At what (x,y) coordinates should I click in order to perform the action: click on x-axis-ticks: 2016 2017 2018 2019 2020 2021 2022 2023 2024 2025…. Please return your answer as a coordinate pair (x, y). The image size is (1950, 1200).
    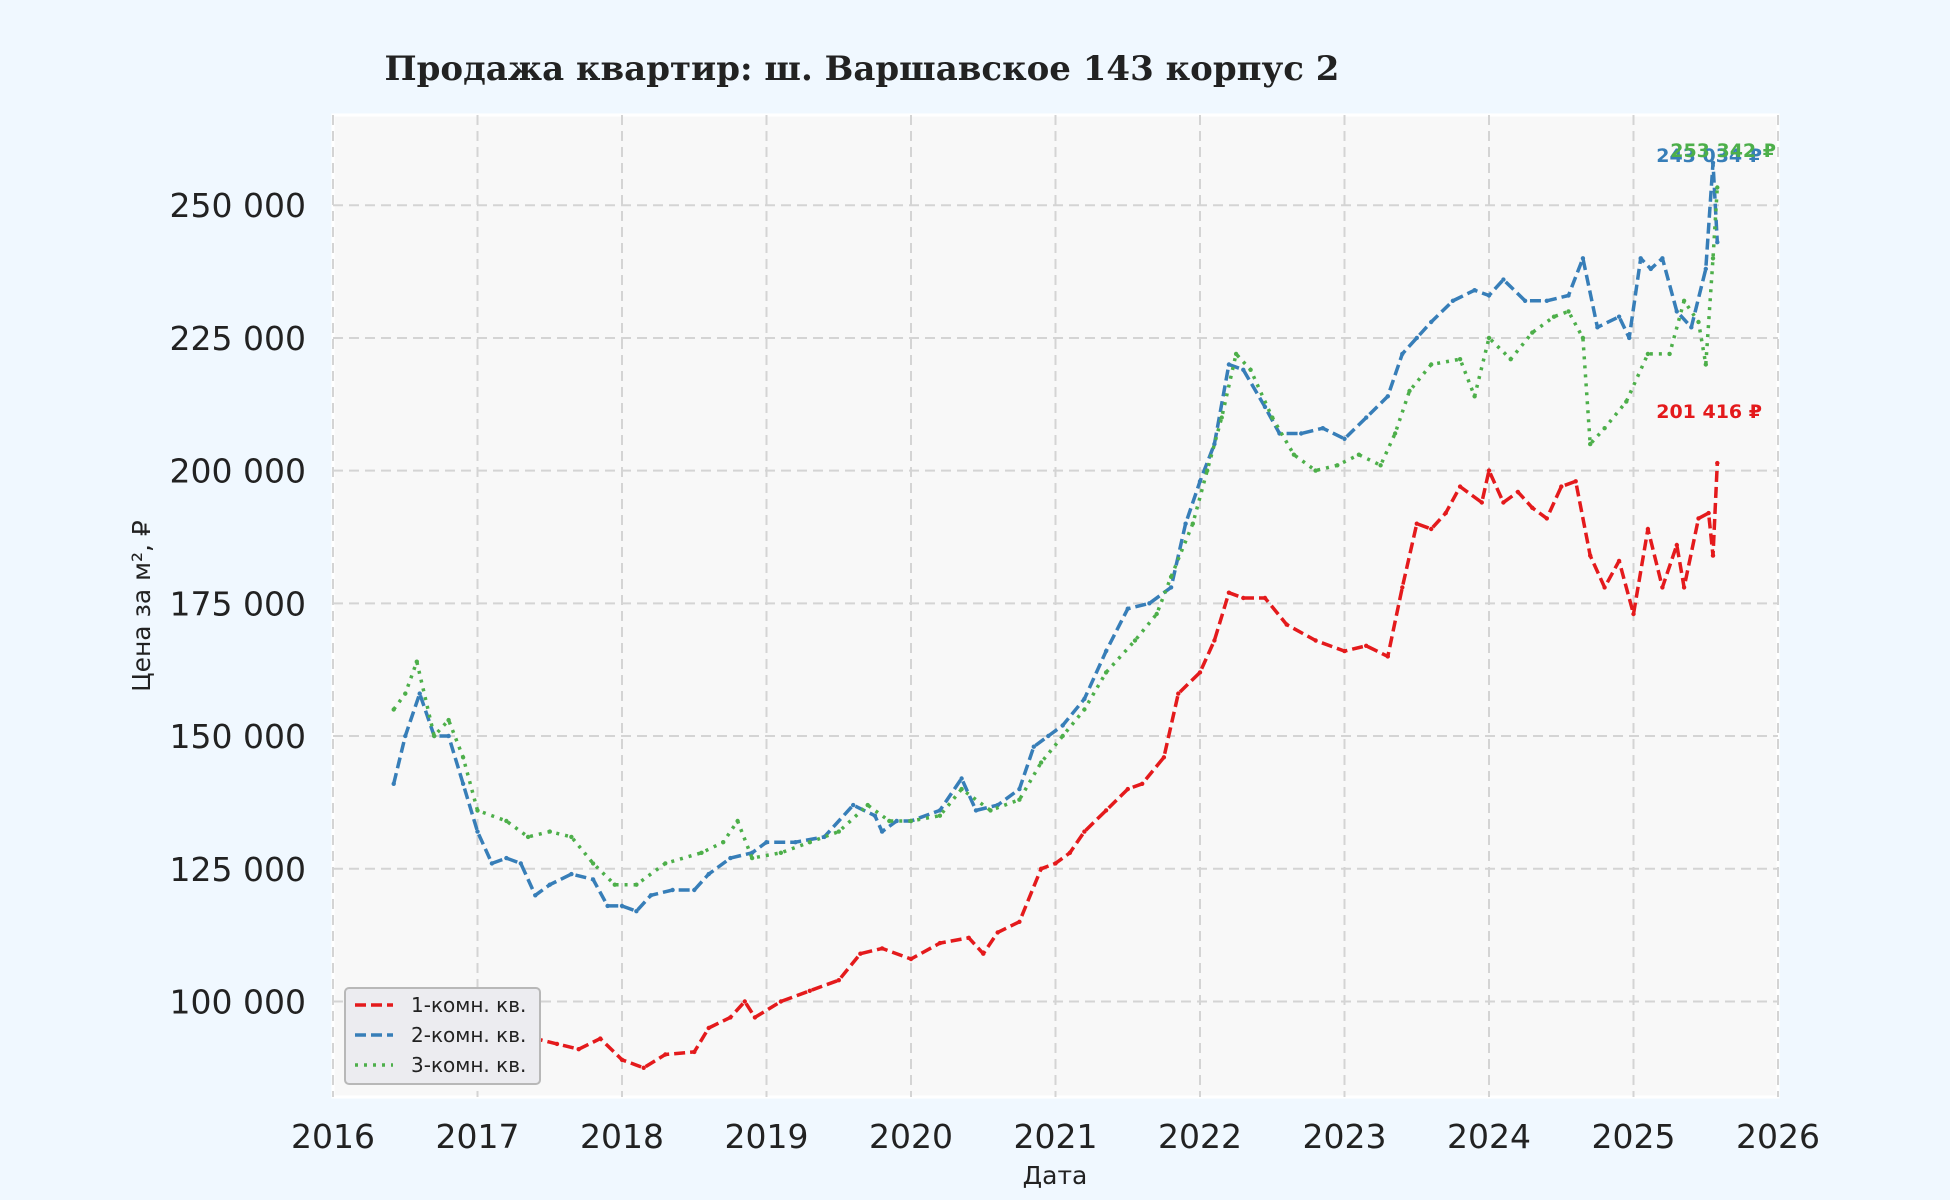
    Looking at the image, I should click on (1055, 1136).